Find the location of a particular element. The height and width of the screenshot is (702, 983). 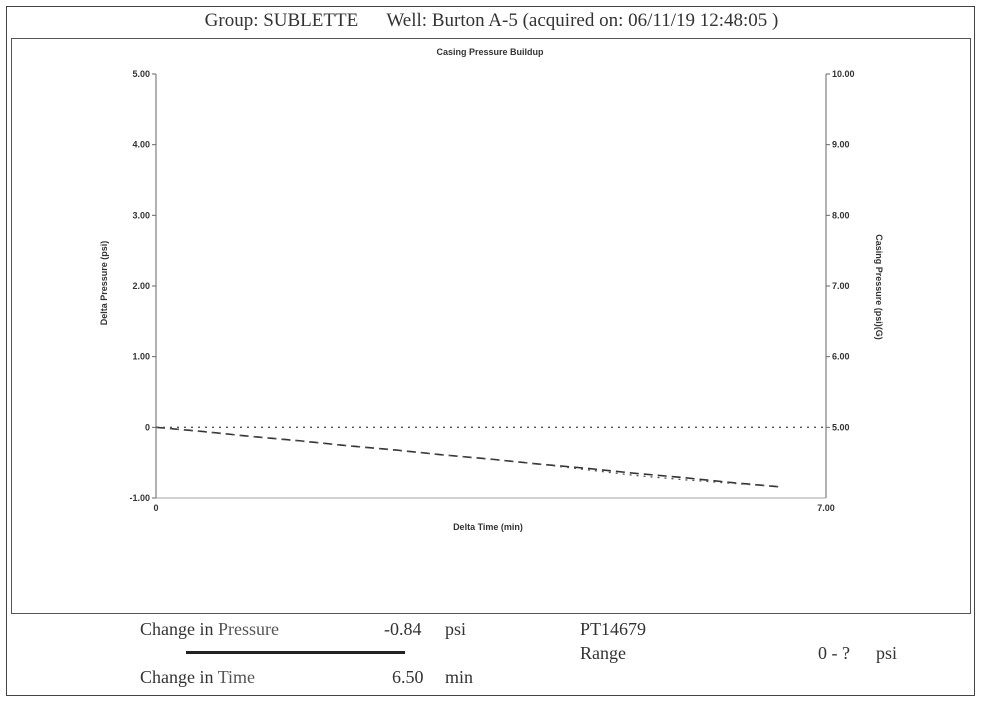

pressure-change-label: Change in Pressure is located at coordinates (209, 629).